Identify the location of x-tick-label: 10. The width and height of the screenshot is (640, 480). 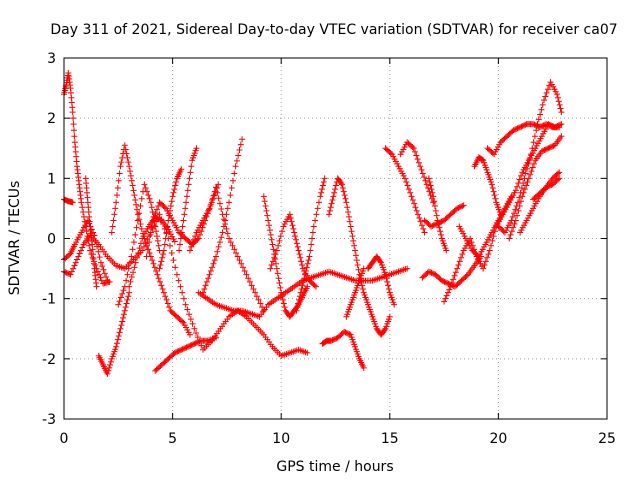
(281, 439).